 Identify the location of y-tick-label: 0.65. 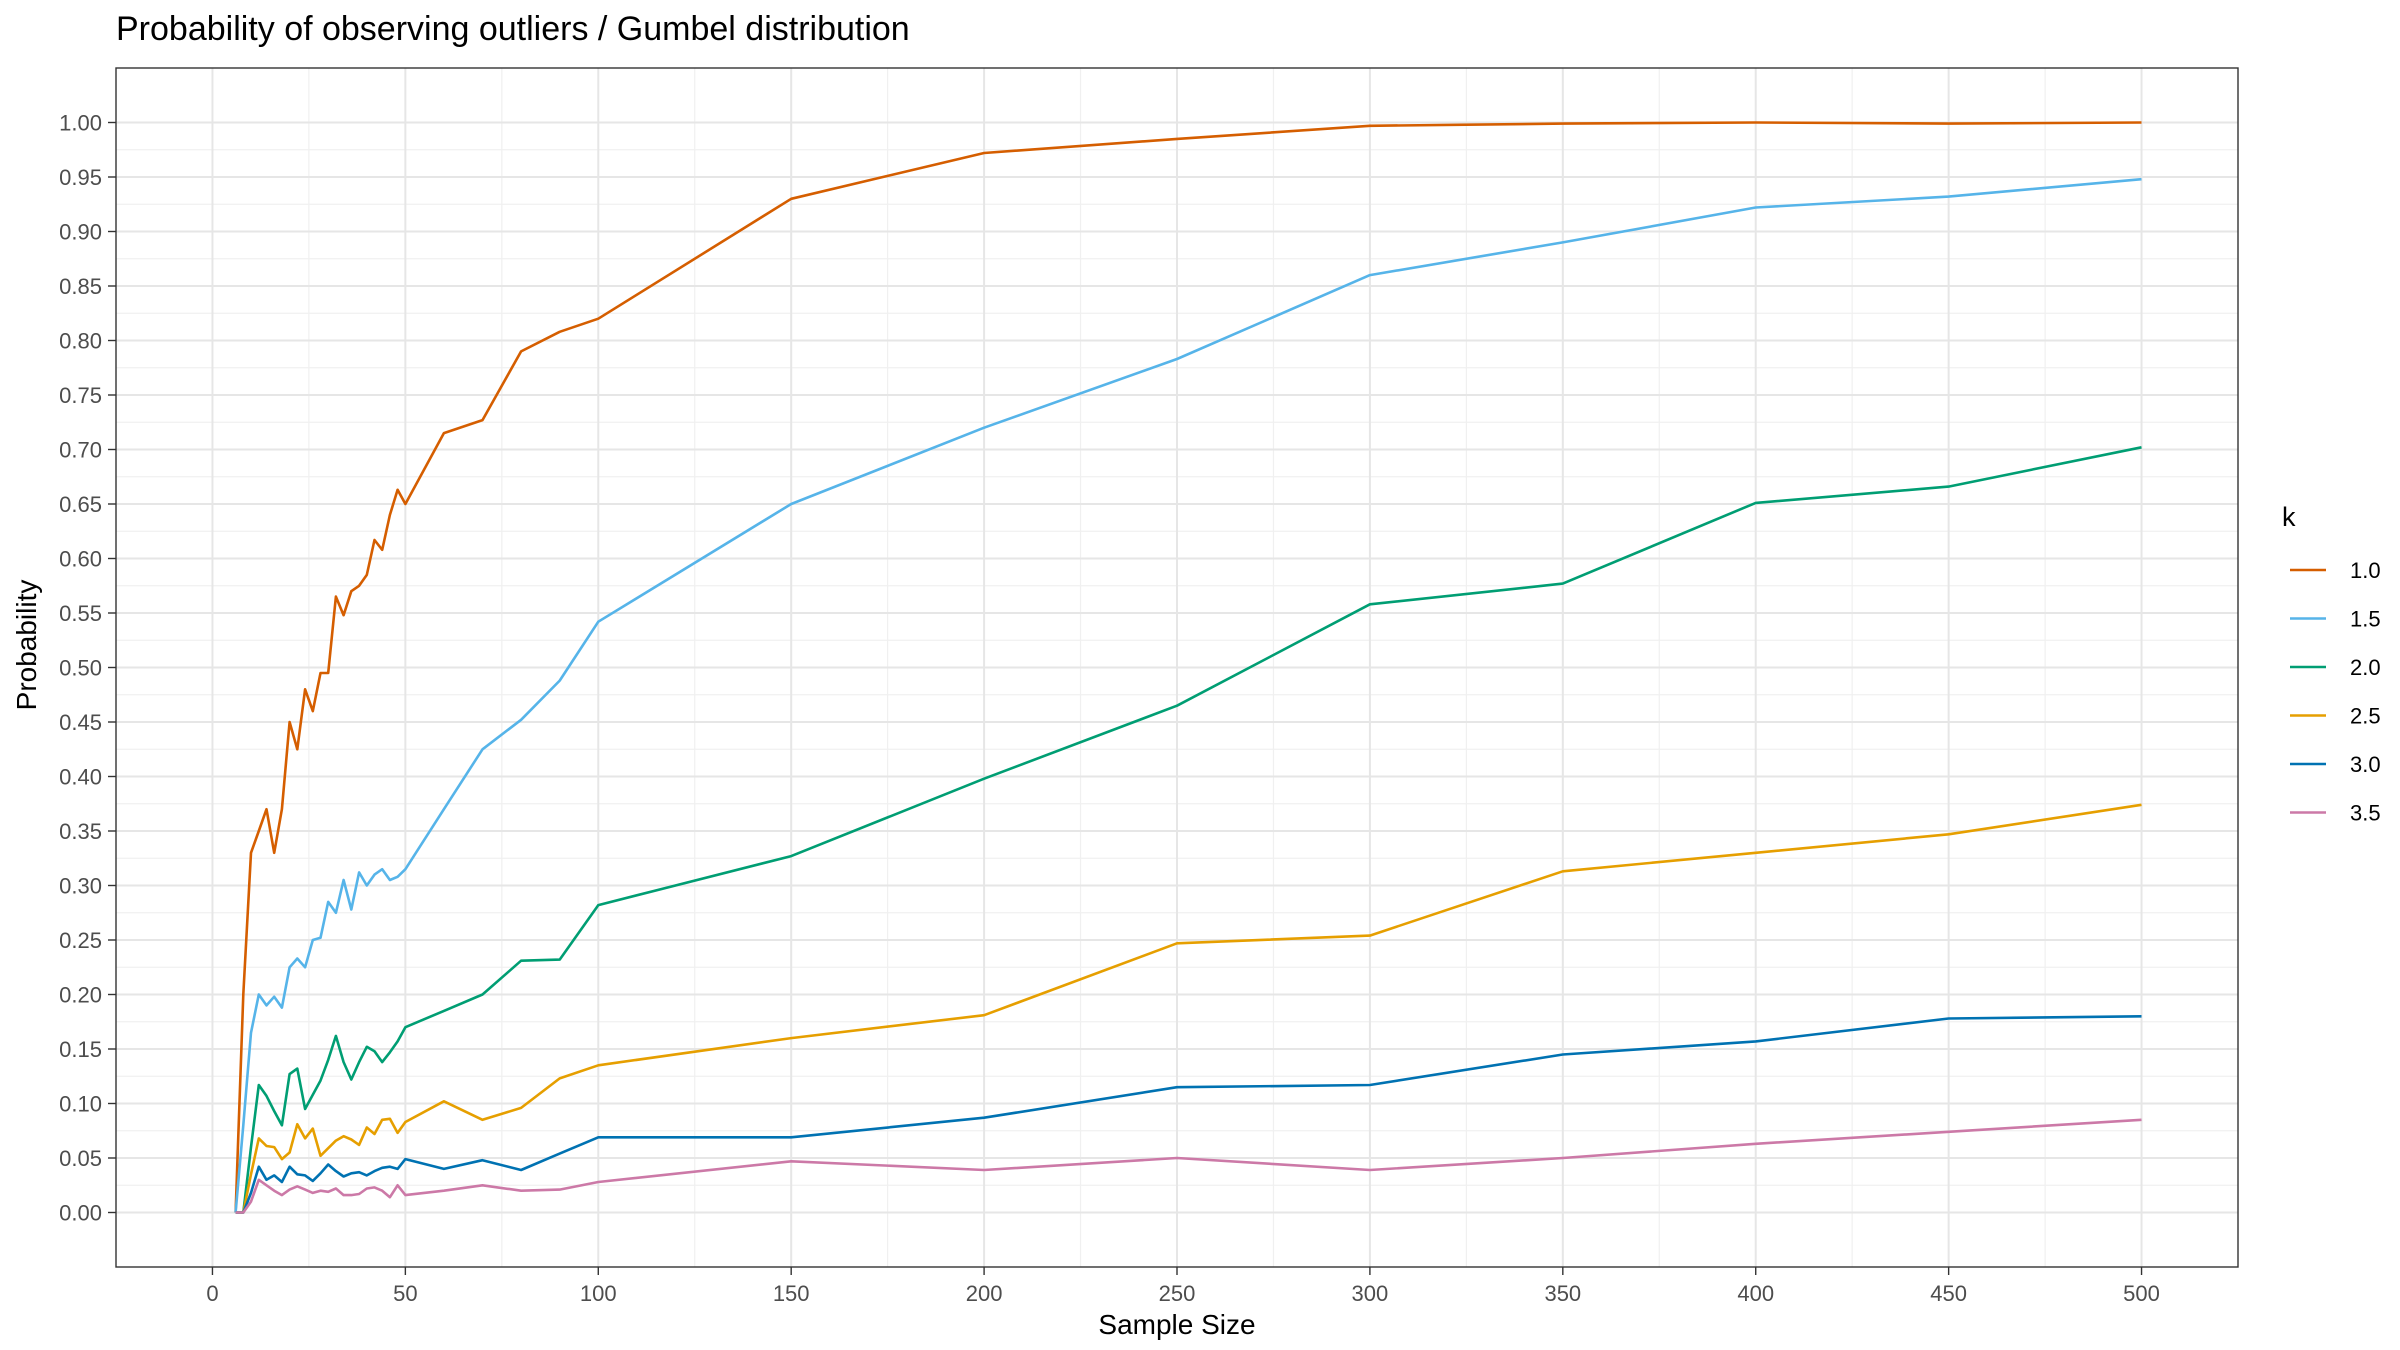
(80, 504).